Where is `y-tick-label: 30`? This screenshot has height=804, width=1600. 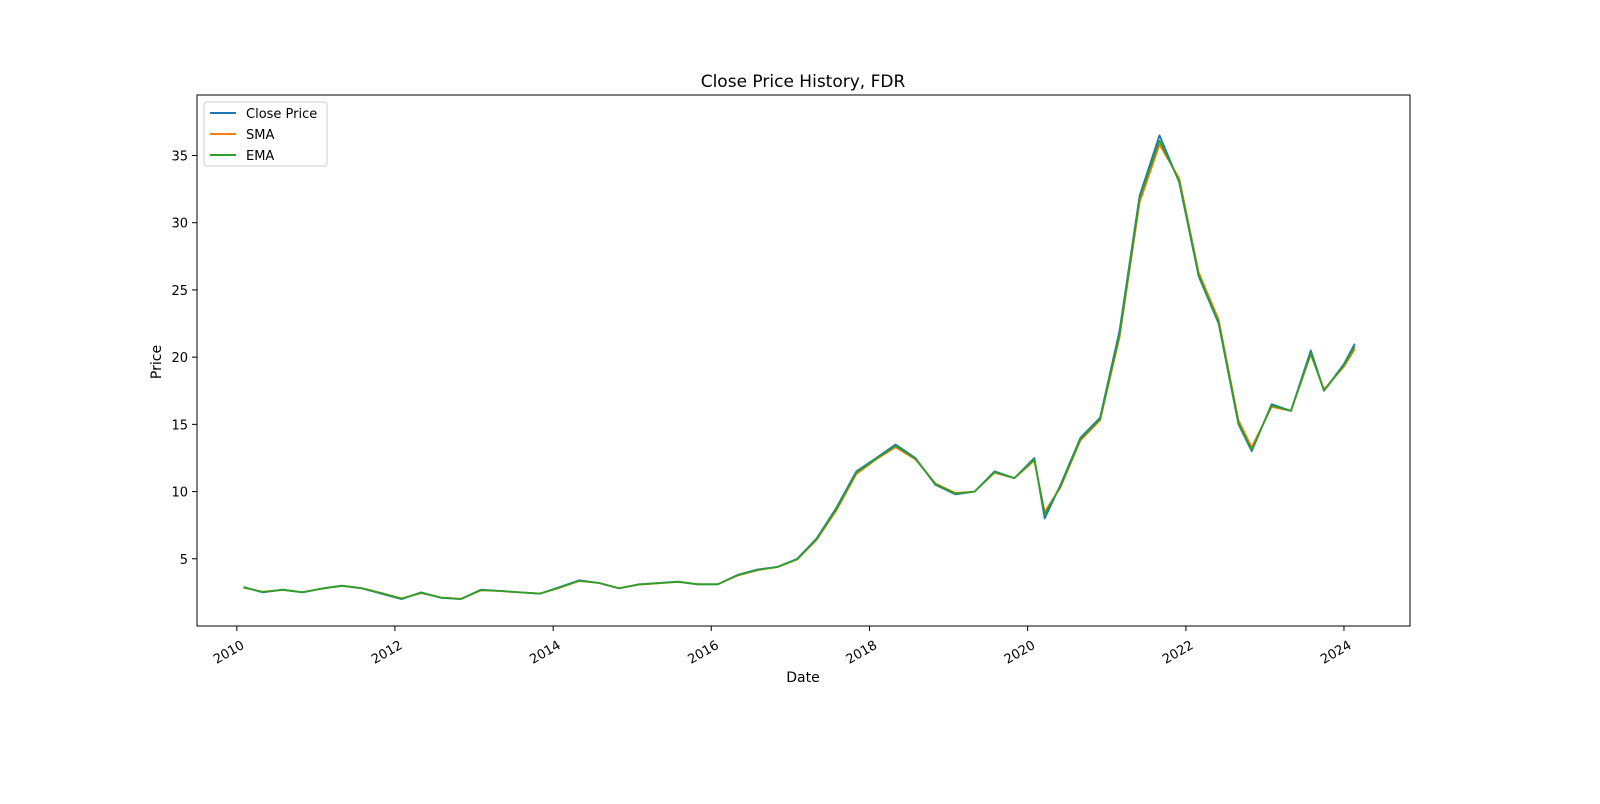
y-tick-label: 30 is located at coordinates (179, 224).